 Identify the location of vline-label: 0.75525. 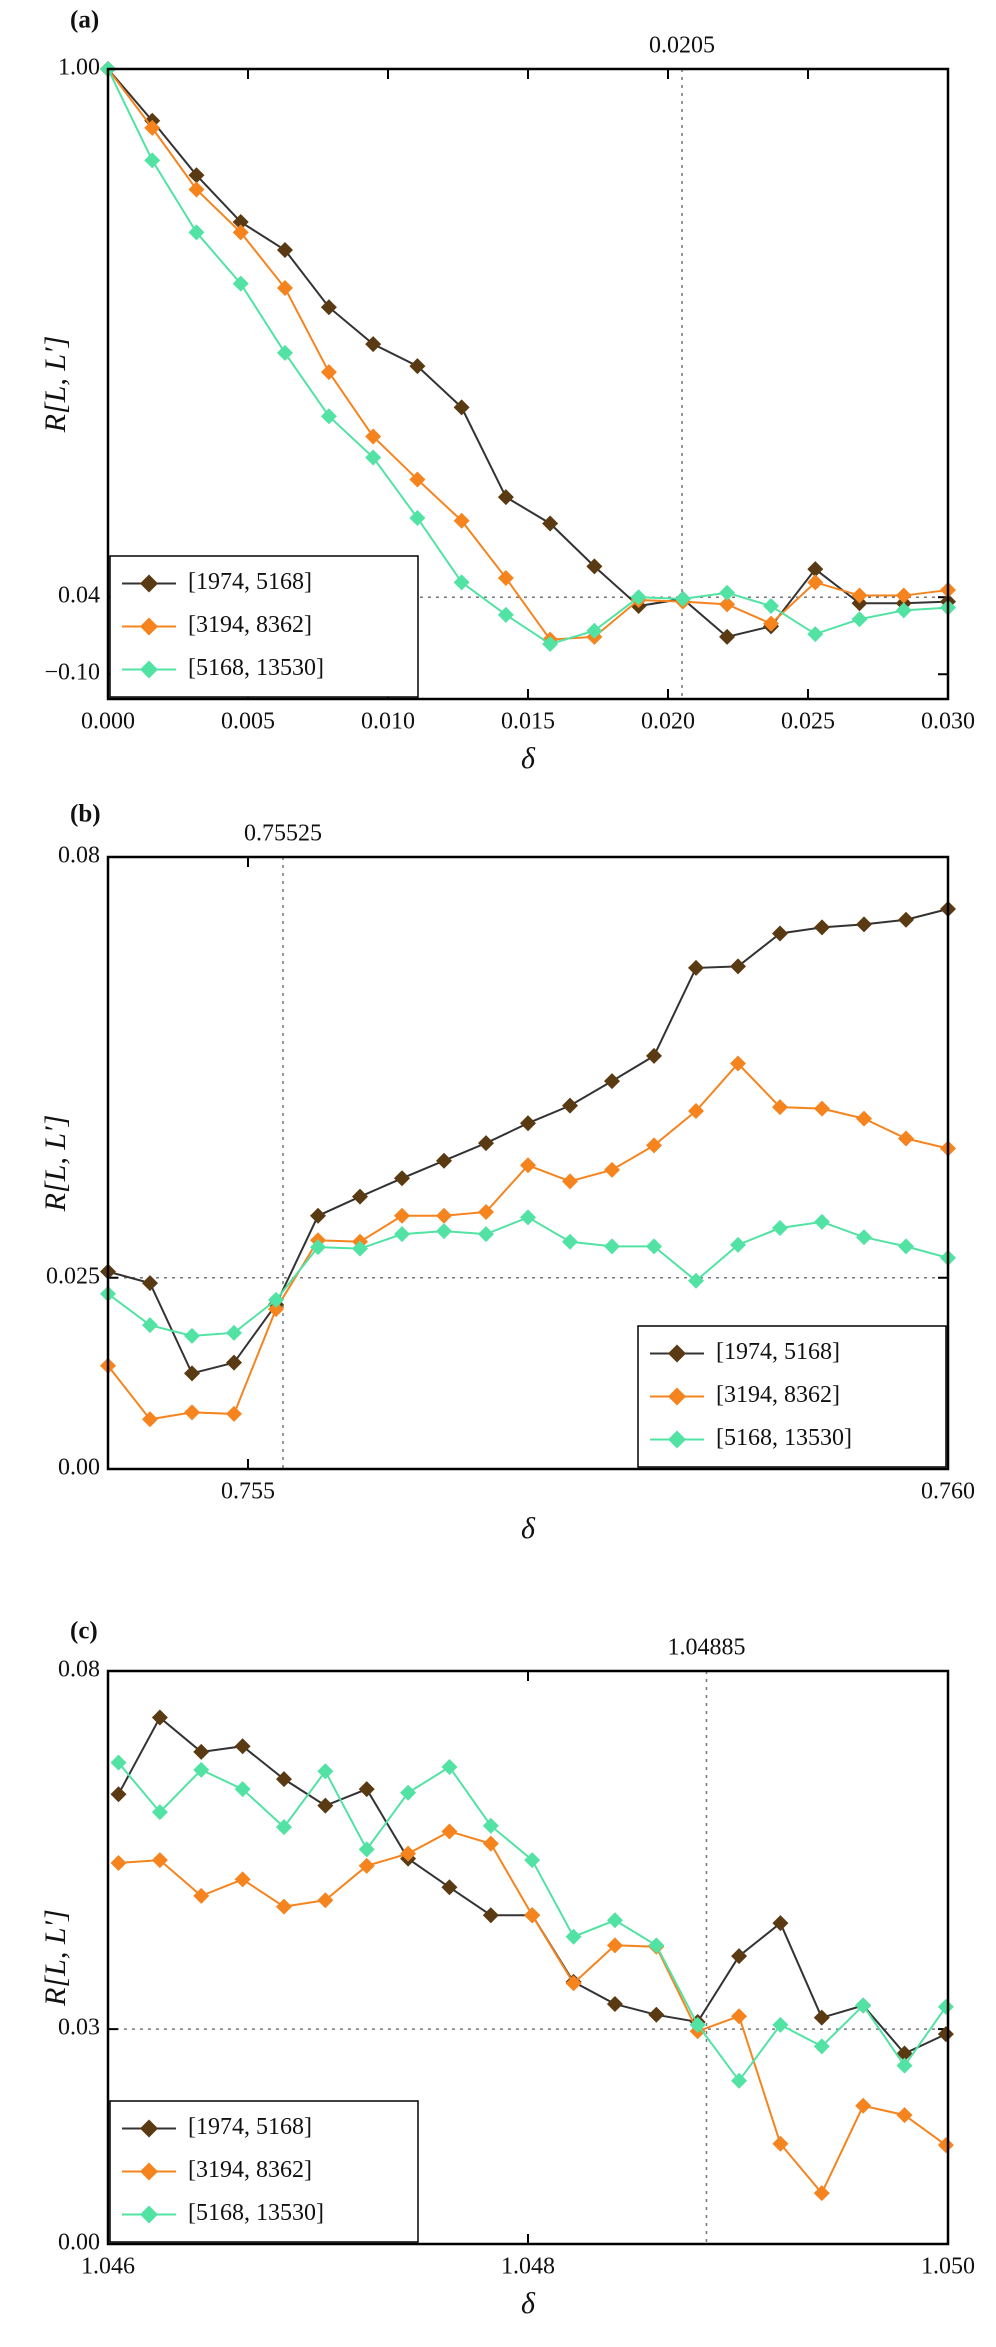
(283, 834).